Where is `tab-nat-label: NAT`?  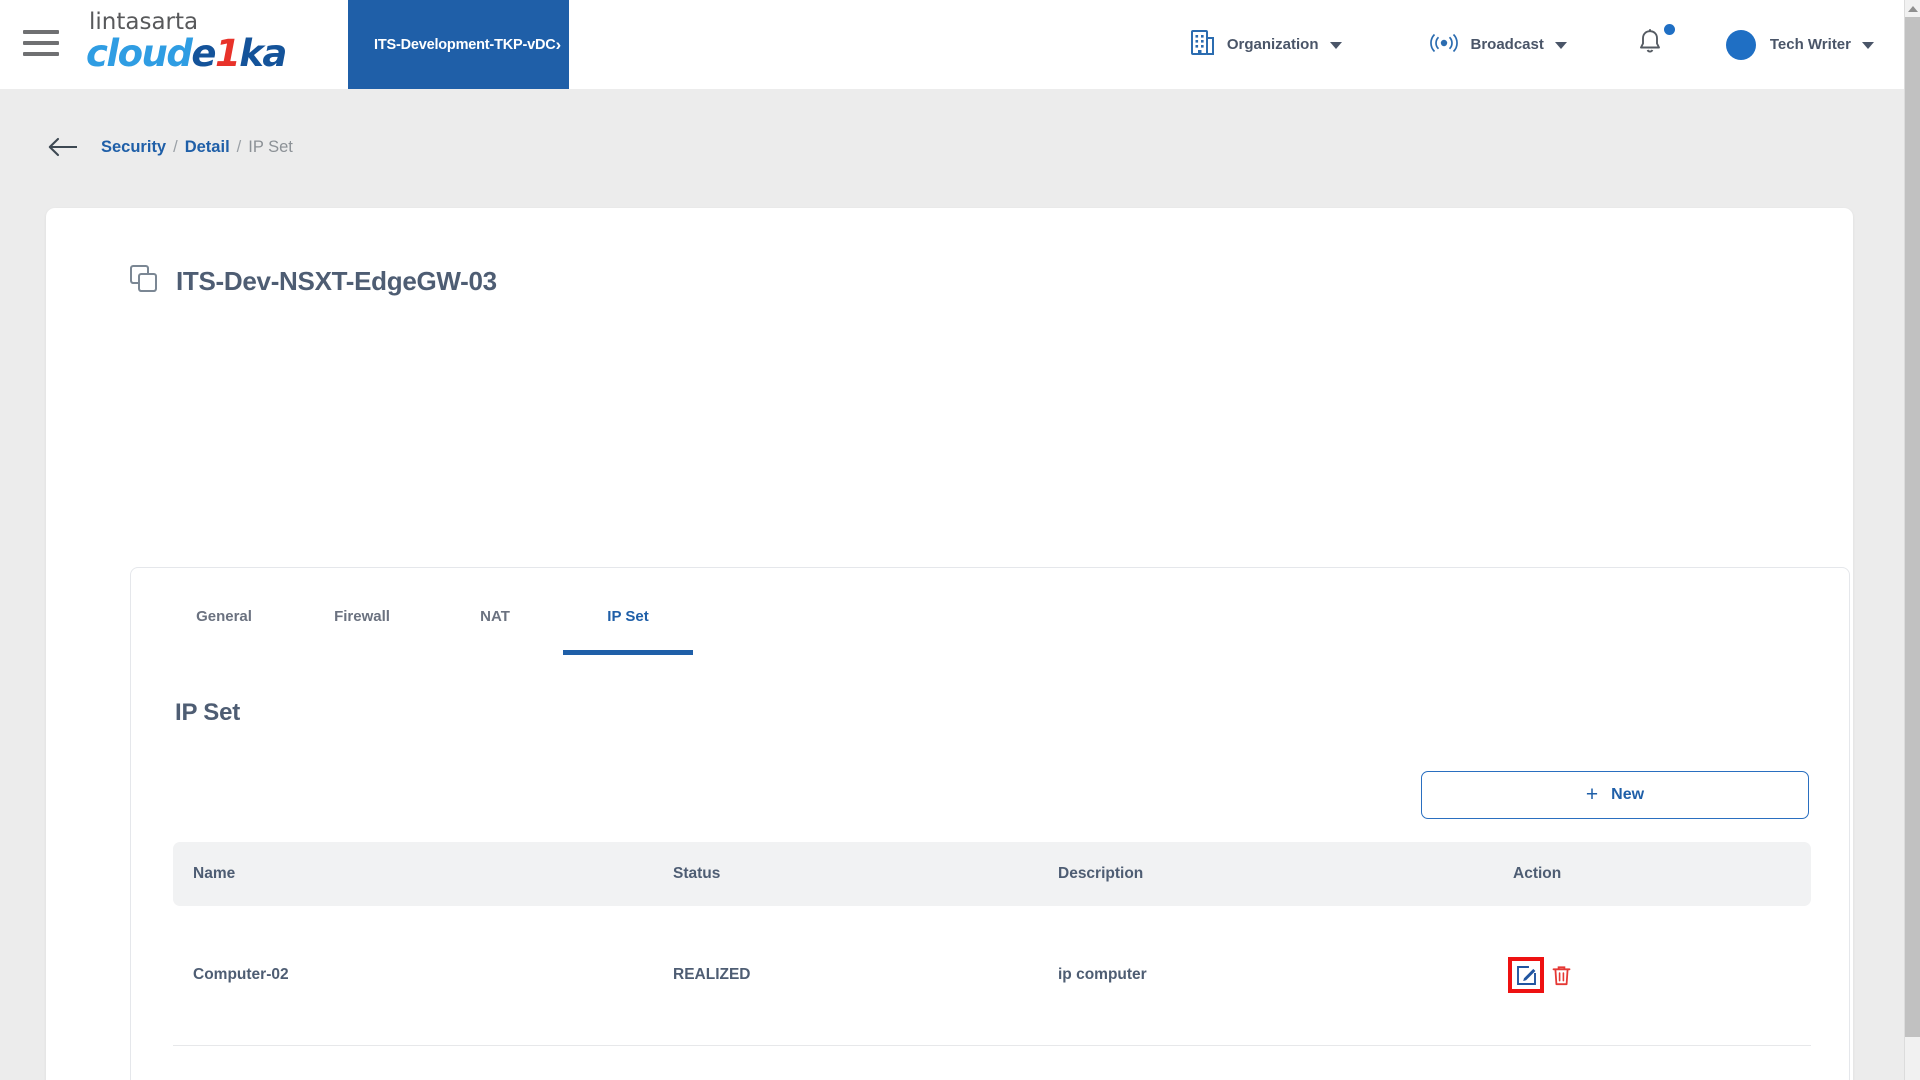
tab-nat-label: NAT is located at coordinates (495, 616).